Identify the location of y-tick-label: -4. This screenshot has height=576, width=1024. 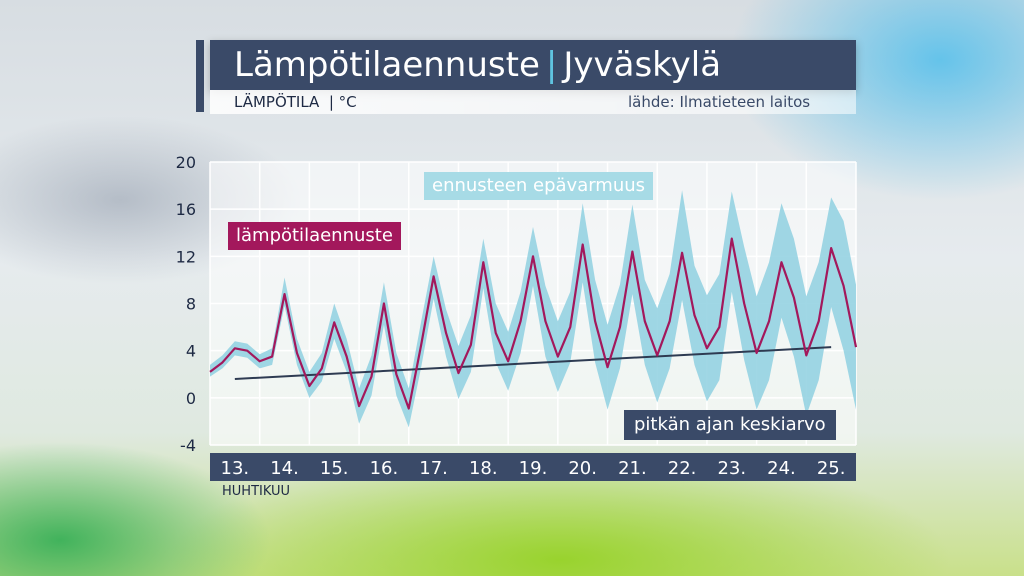
(188, 445).